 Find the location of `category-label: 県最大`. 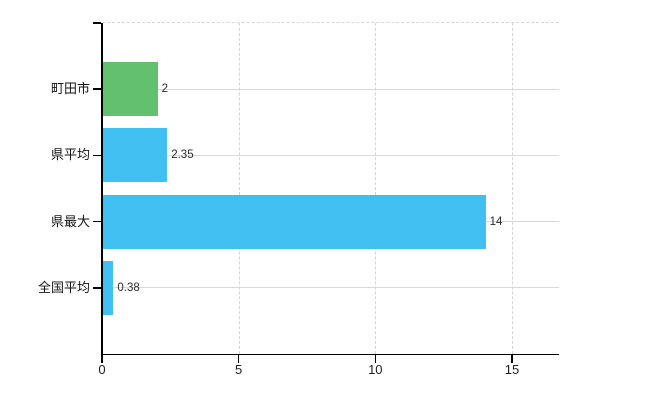

category-label: 県最大 is located at coordinates (70, 221).